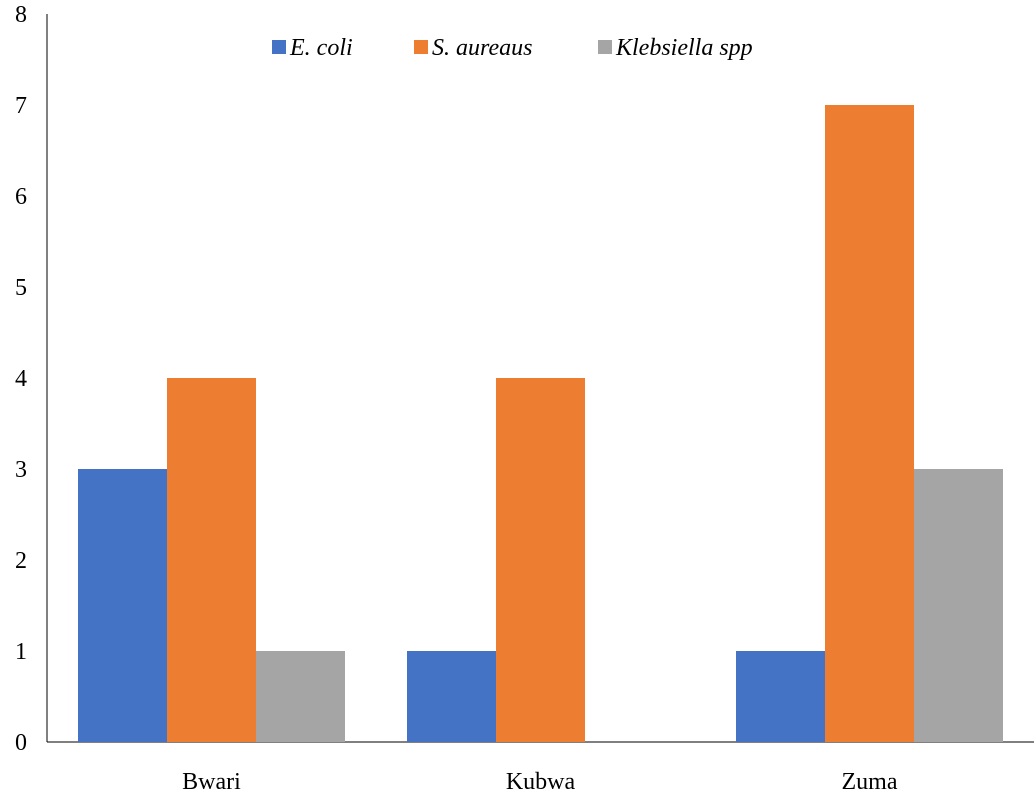 This screenshot has height=796, width=1034. I want to click on y-tick-labels: 0 1 2 3 4 5 6 7 8, so click(21, 379).